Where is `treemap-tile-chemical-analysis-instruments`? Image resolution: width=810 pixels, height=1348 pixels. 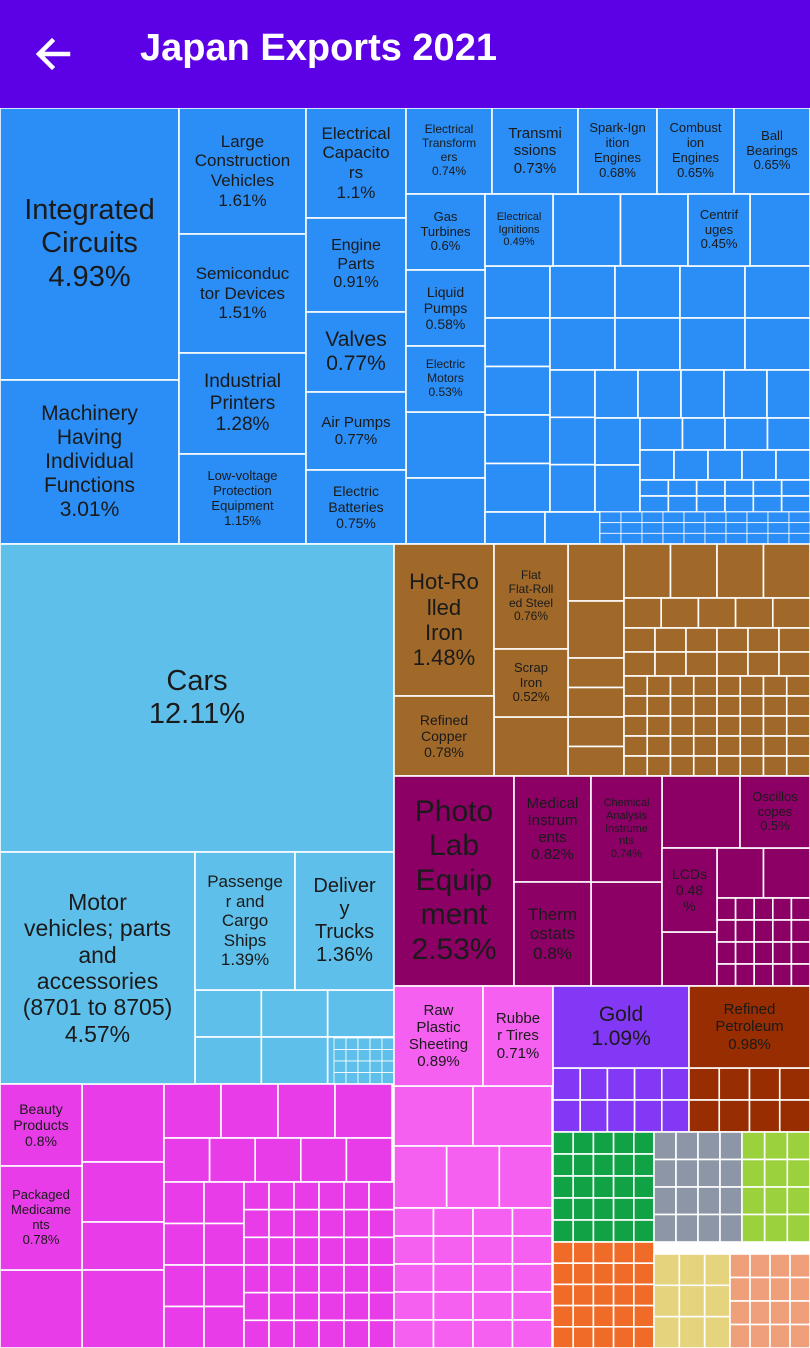
treemap-tile-chemical-analysis-instruments is located at coordinates (626, 829).